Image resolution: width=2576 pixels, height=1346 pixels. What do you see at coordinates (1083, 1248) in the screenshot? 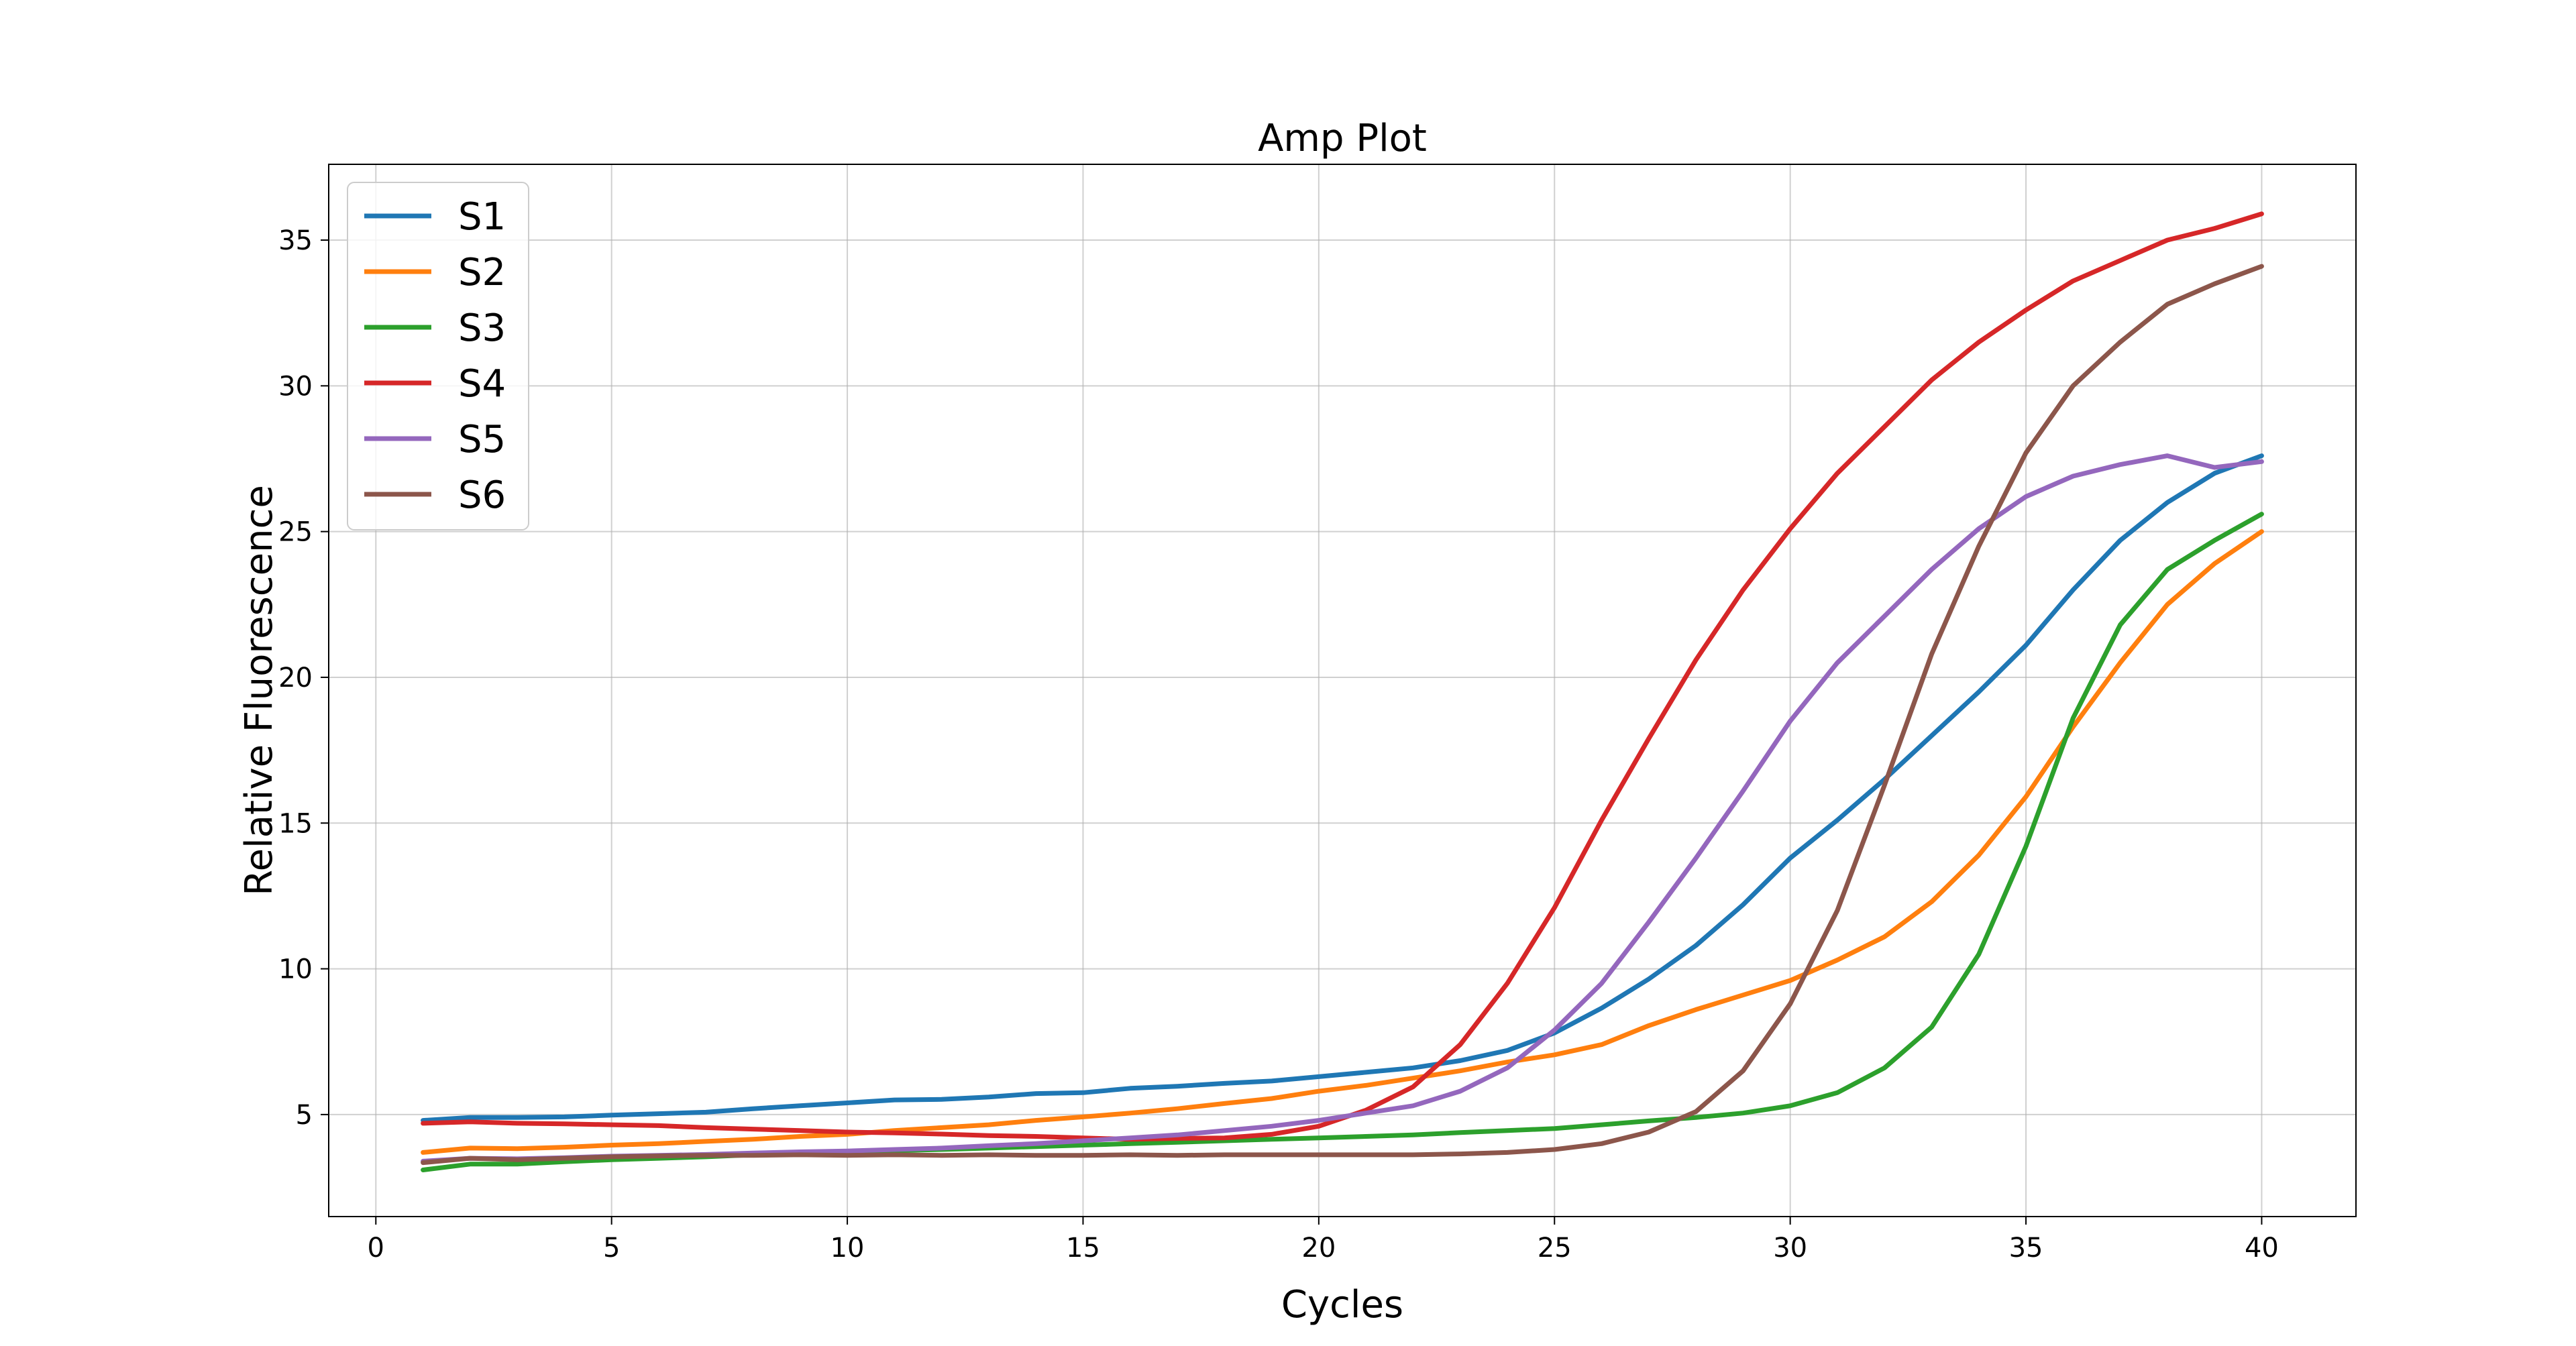
I see `x-tick-label: 15` at bounding box center [1083, 1248].